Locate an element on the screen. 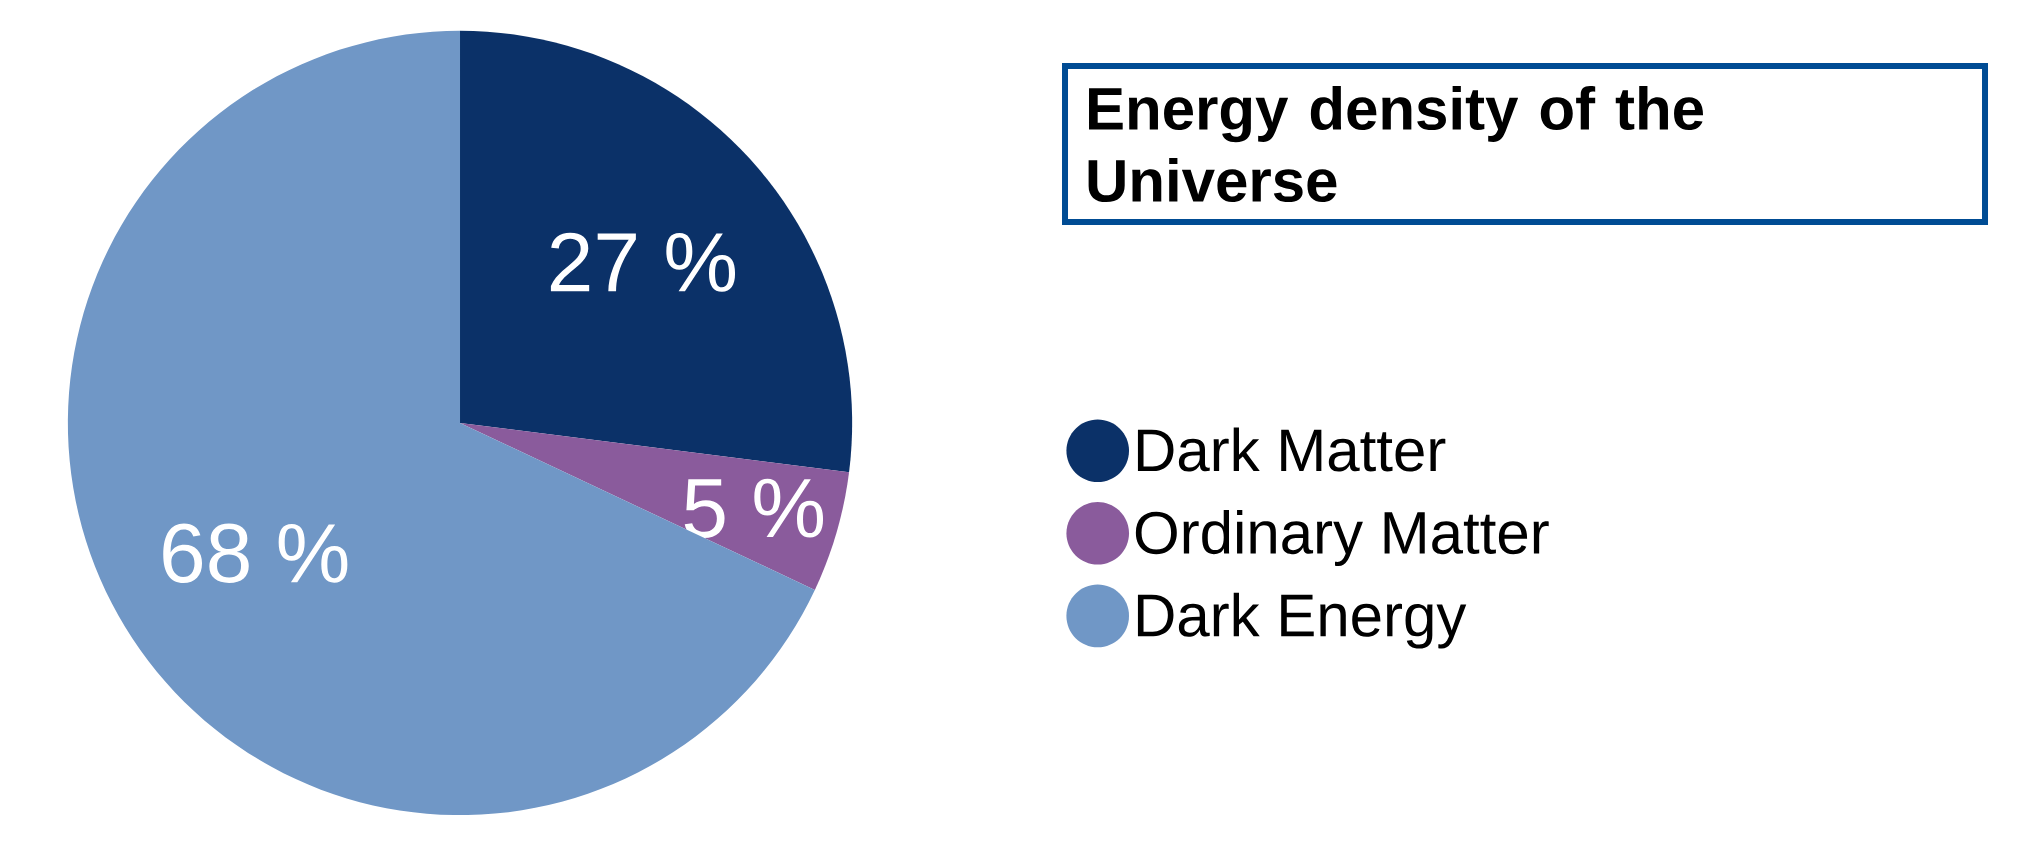  legend-label: Dark Energy is located at coordinates (1302, 620).